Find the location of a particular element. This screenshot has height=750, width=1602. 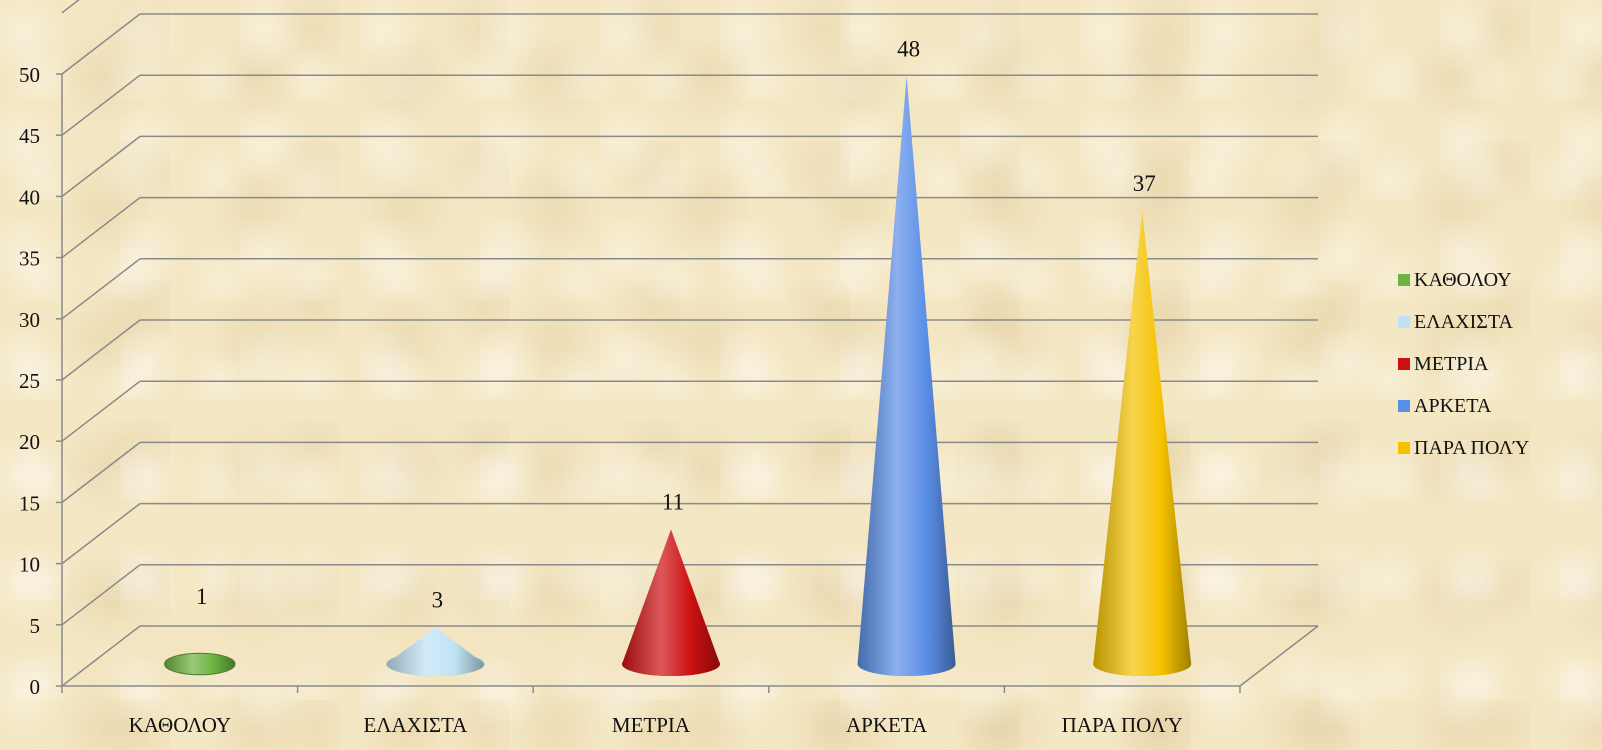

x-category-label: ΜΕΤΡΙΑ is located at coordinates (651, 725).